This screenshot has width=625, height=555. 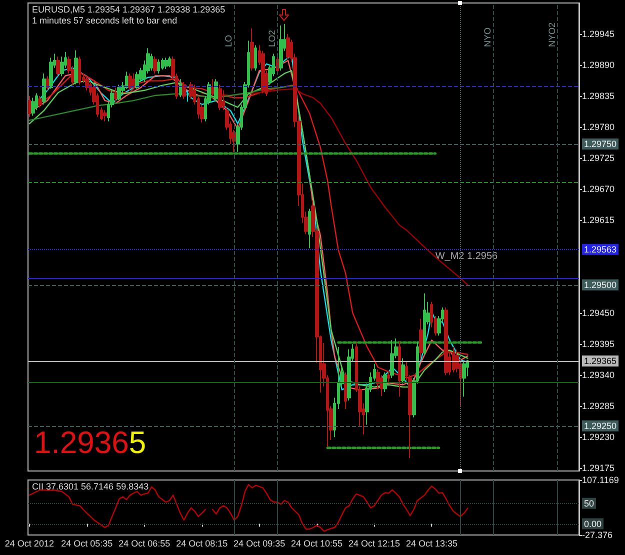 I want to click on y-tick-label: 1.29945, so click(x=598, y=34).